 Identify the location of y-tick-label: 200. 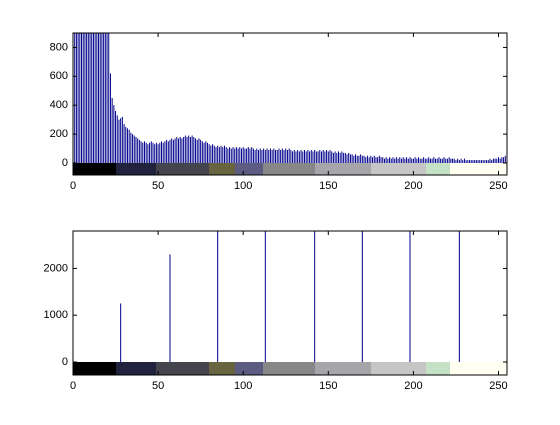
(59, 134).